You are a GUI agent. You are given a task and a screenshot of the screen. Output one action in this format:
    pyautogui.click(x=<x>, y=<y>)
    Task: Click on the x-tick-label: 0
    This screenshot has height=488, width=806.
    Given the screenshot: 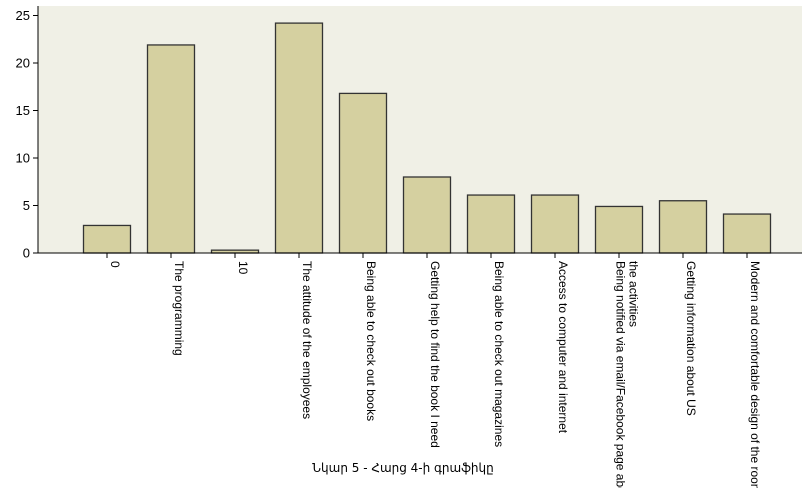 What is the action you would take?
    pyautogui.click(x=115, y=264)
    